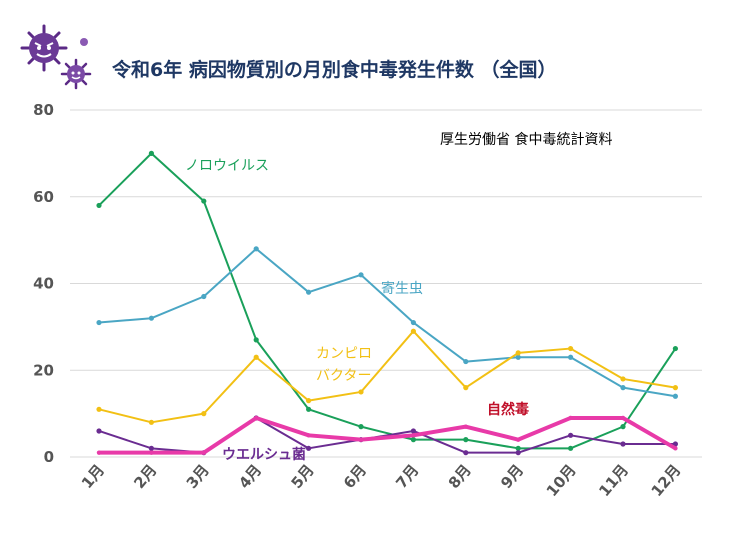 The image size is (732, 549). I want to click on series-label: 寄生虫, so click(402, 288).